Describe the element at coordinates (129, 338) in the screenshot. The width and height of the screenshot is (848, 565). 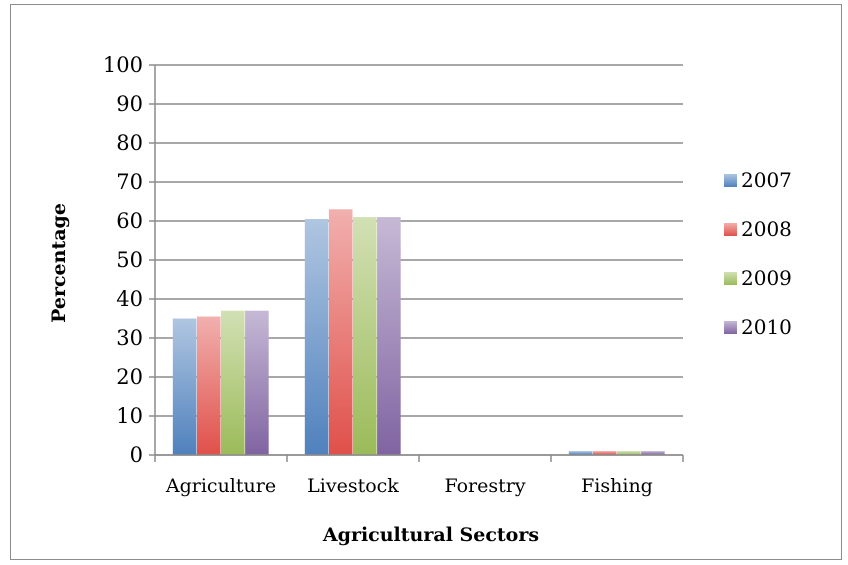
I see `y-tick-label: 30` at that location.